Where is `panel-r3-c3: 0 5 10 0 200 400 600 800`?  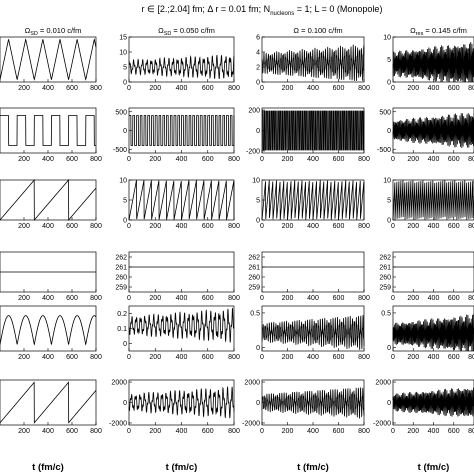 panel-r3-c3: 0 5 10 0 200 400 600 800 is located at coordinates (311, 204).